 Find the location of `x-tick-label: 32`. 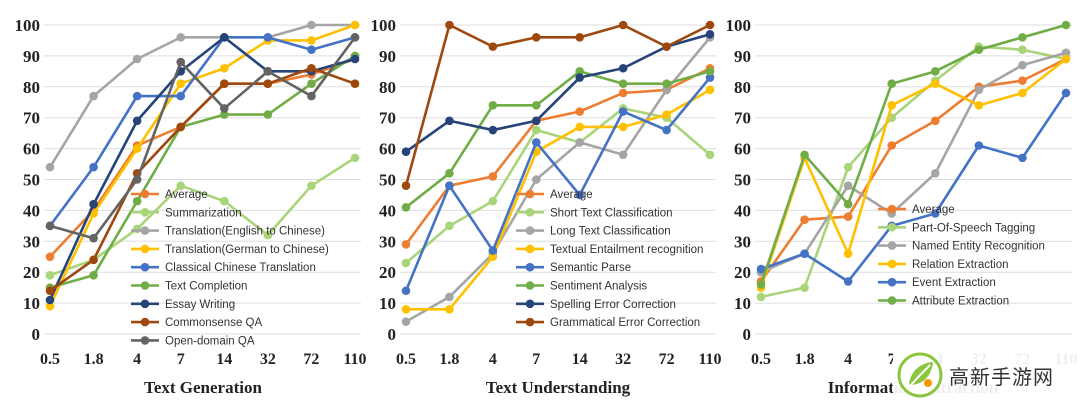

x-tick-label: 32 is located at coordinates (268, 359).